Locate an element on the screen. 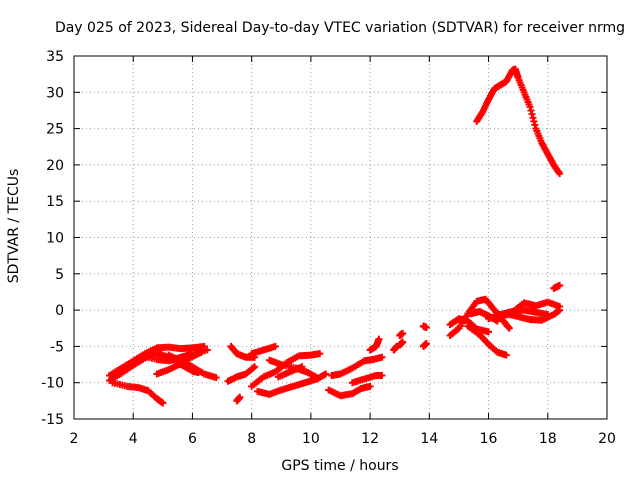 This screenshot has height=485, width=640. x-tick-label: 16 is located at coordinates (489, 439).